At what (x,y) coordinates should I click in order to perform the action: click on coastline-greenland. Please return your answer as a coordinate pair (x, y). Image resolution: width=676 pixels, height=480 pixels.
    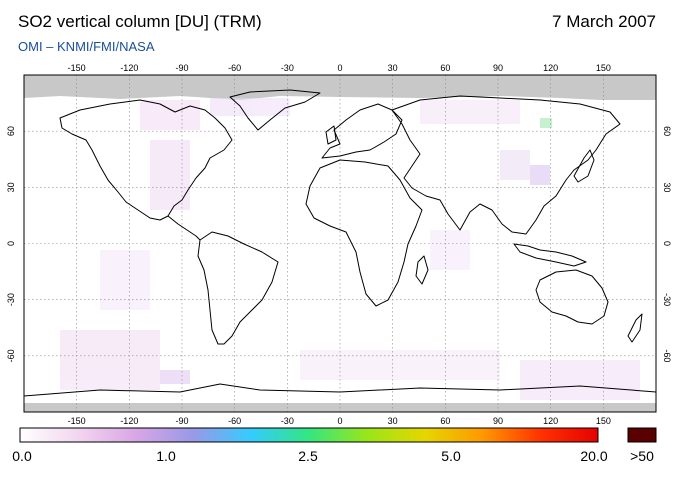
    Looking at the image, I should click on (275, 110).